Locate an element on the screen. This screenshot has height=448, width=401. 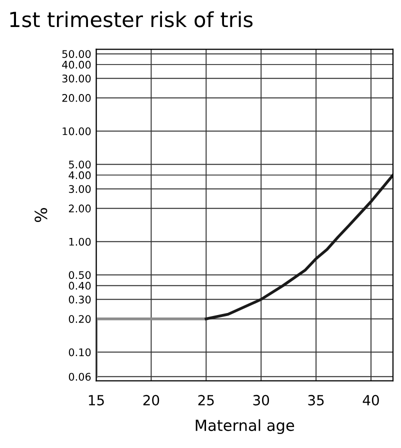
x-tick-label: 40 is located at coordinates (370, 400).